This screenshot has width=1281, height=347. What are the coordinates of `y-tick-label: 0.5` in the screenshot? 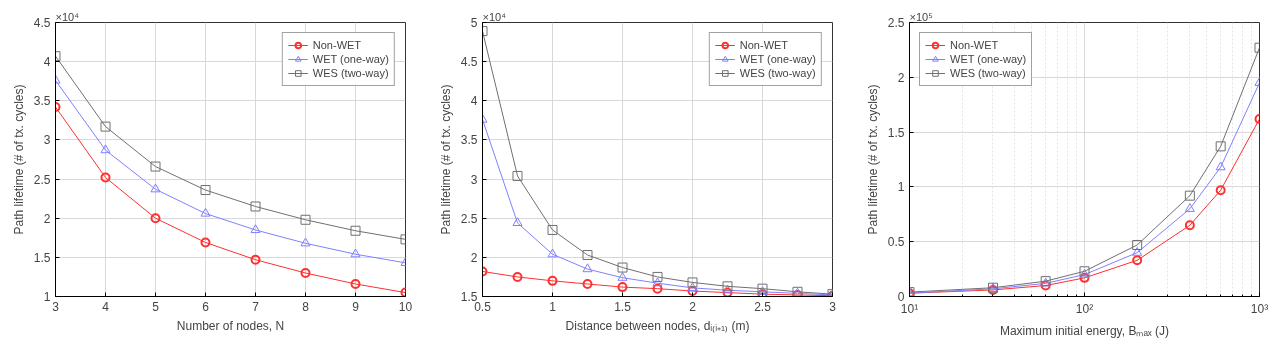 It's located at (896, 242).